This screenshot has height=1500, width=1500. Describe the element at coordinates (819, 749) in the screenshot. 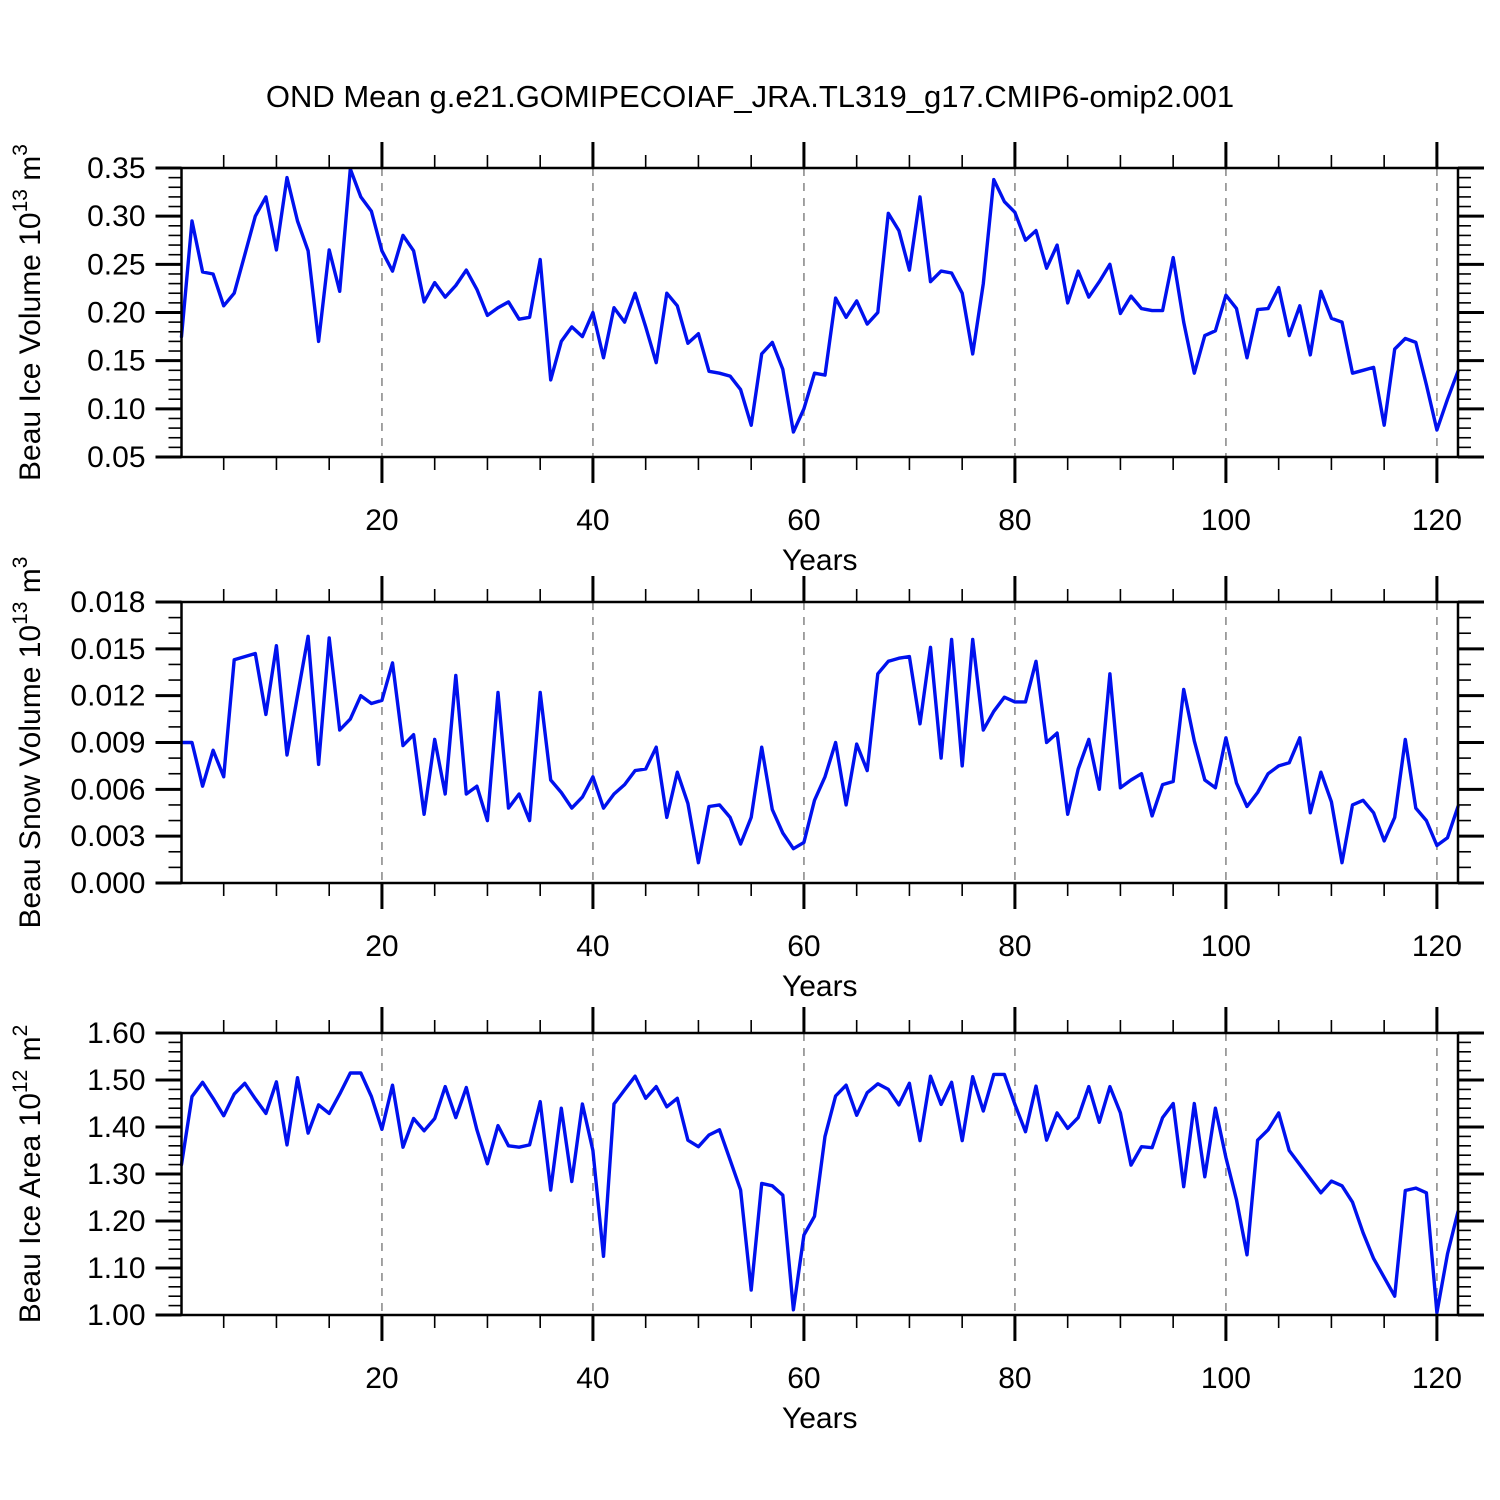

I see `beau-snow-volume-series-line` at that location.